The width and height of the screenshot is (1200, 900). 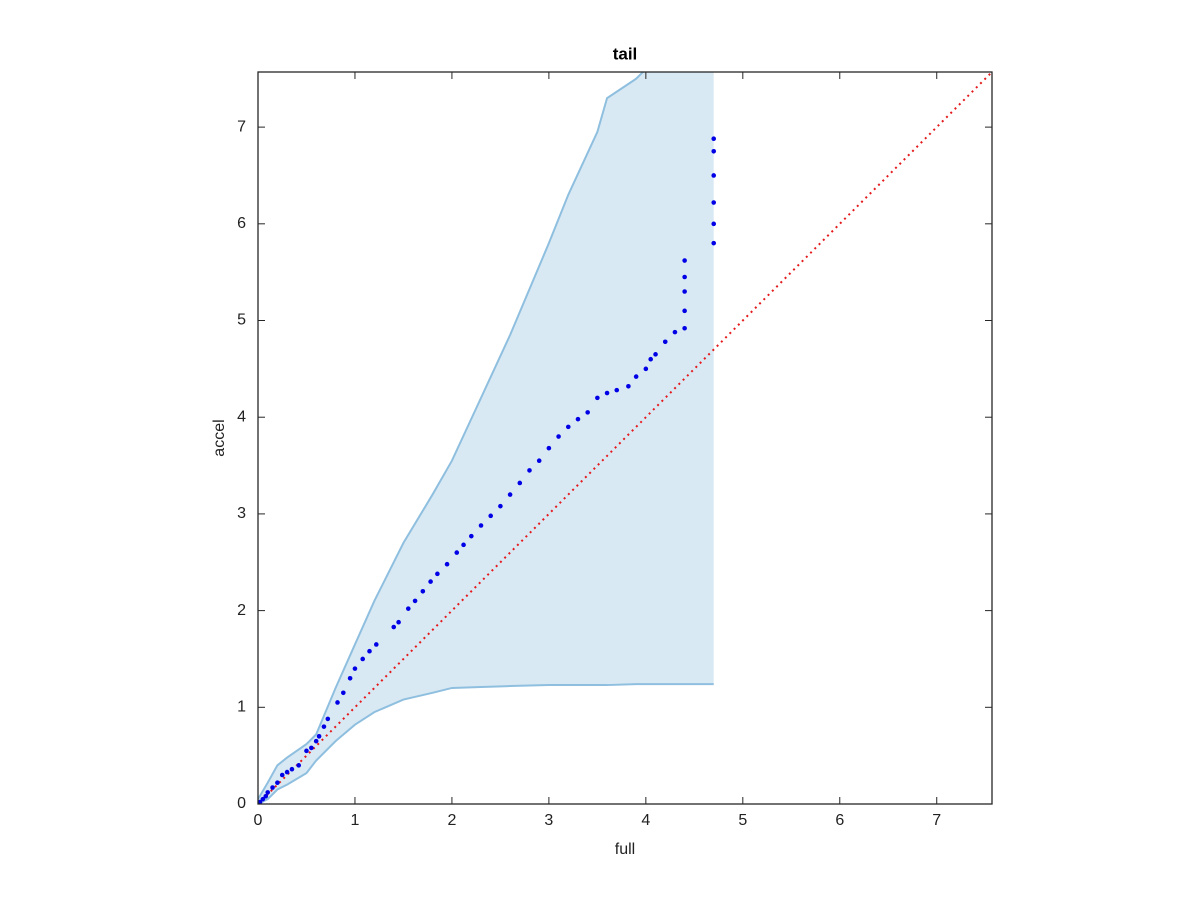 I want to click on y-tick-label: 3, so click(x=241, y=513).